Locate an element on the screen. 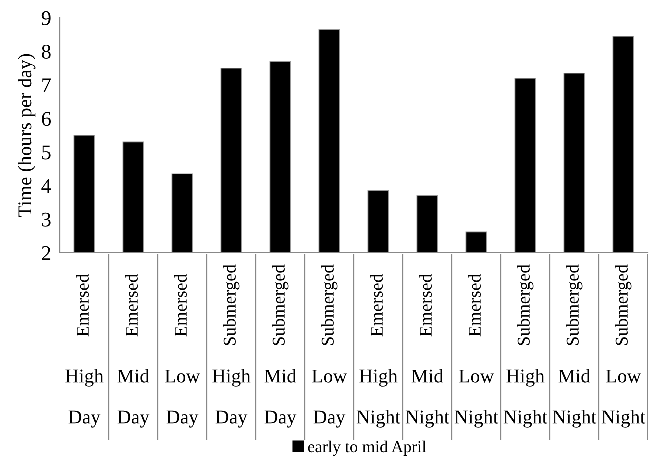  y-tick-label: 7 is located at coordinates (47, 85).